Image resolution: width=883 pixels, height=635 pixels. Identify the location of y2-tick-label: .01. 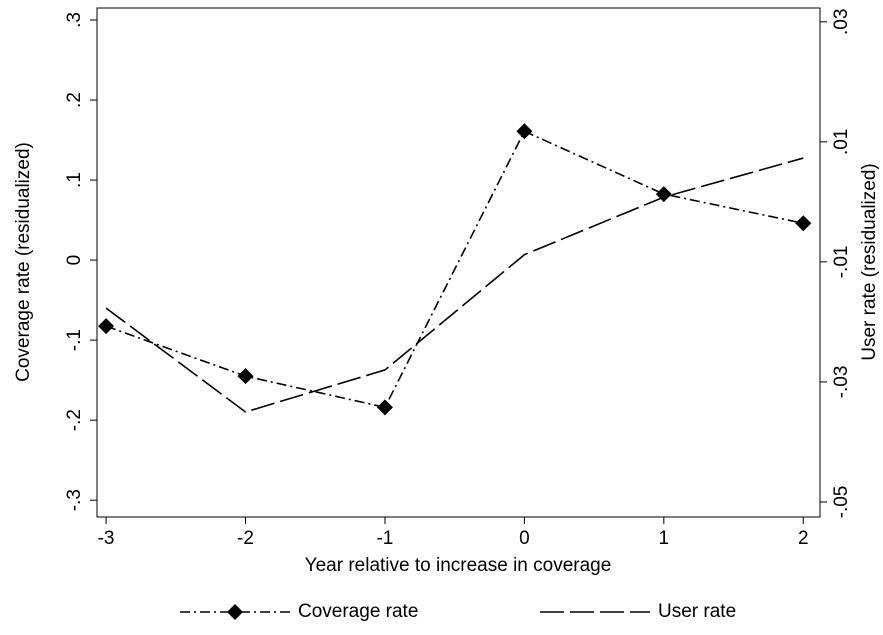
(841, 142).